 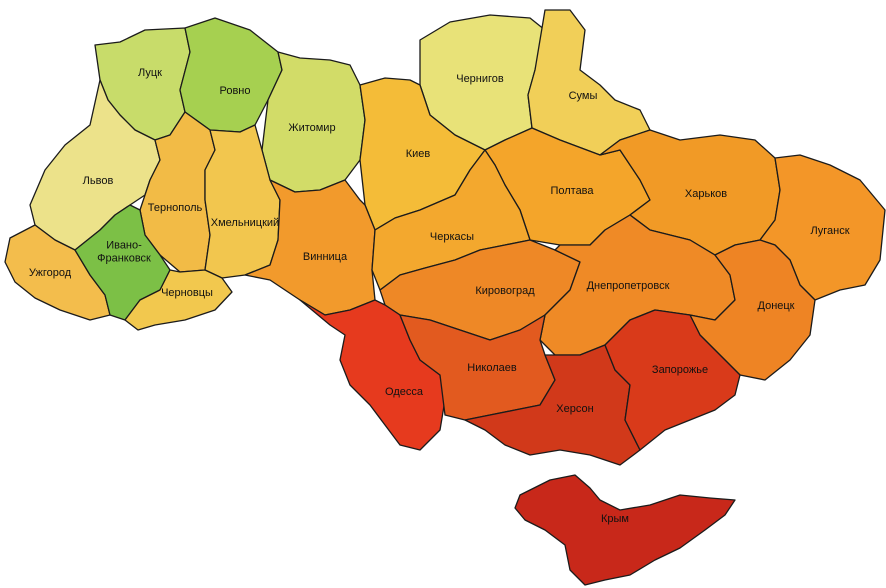 I want to click on region-label-odessa: Одесса, so click(x=404, y=392).